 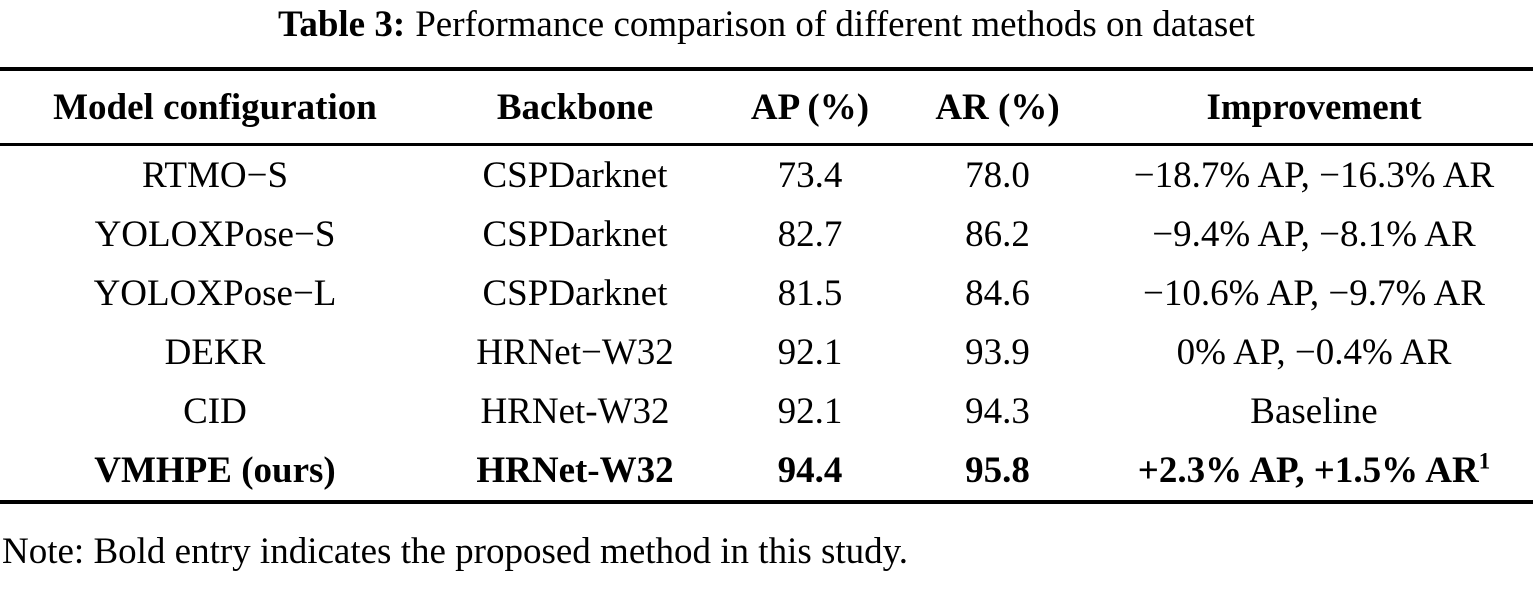 What do you see at coordinates (766, 411) in the screenshot?
I see `table-row: CID HRNet-W32 92.1 94.3 Baseline` at bounding box center [766, 411].